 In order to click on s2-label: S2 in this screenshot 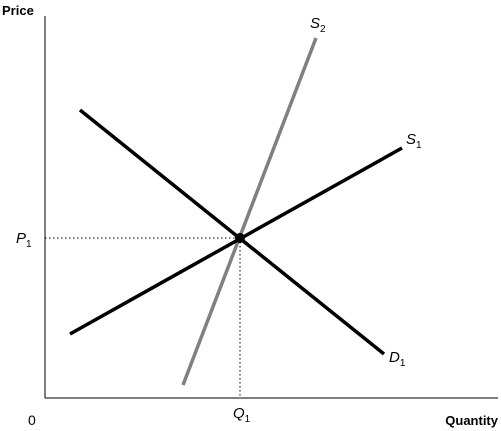, I will do `click(318, 25)`.